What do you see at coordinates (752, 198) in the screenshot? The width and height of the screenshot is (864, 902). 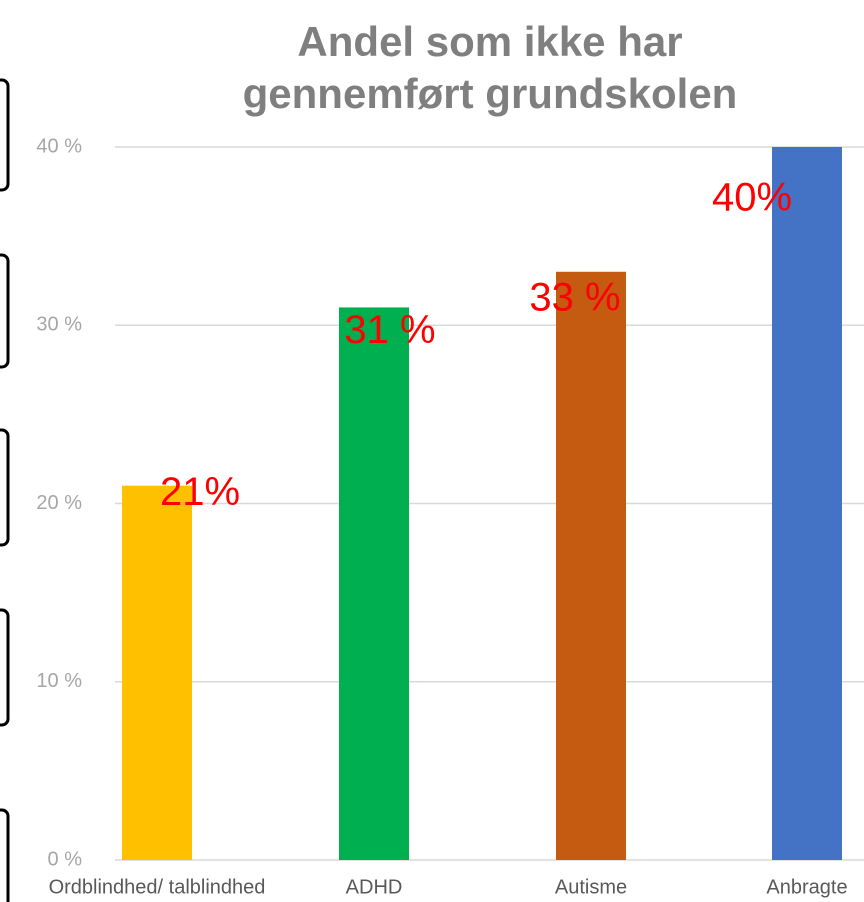 I see `data-label: 40%` at bounding box center [752, 198].